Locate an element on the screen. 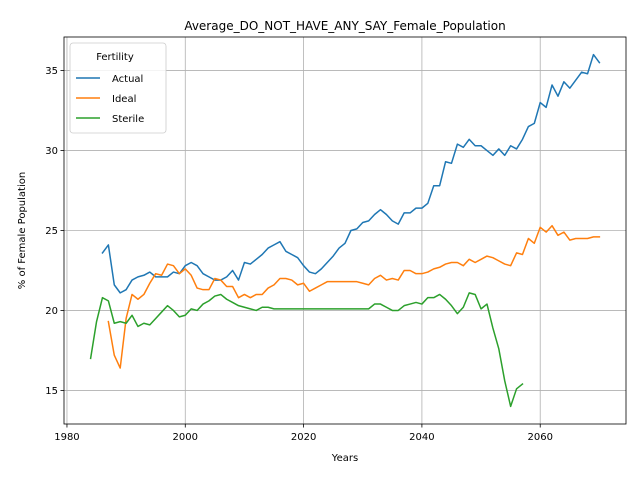 This screenshot has height=480, width=640. x-tick-label: 2000 is located at coordinates (185, 437).